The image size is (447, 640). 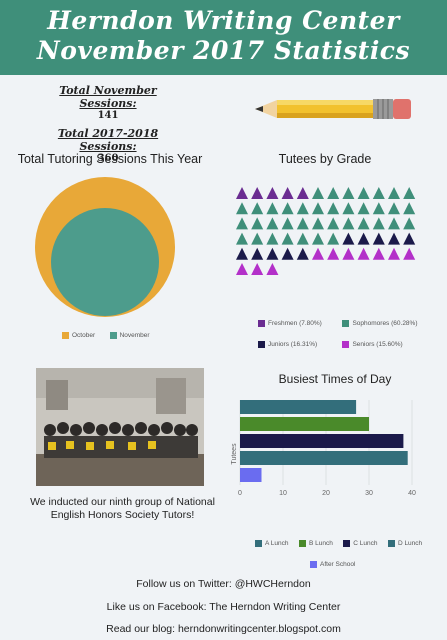 I want to click on legend-juniors: Juniors (16.31%), so click(x=293, y=344).